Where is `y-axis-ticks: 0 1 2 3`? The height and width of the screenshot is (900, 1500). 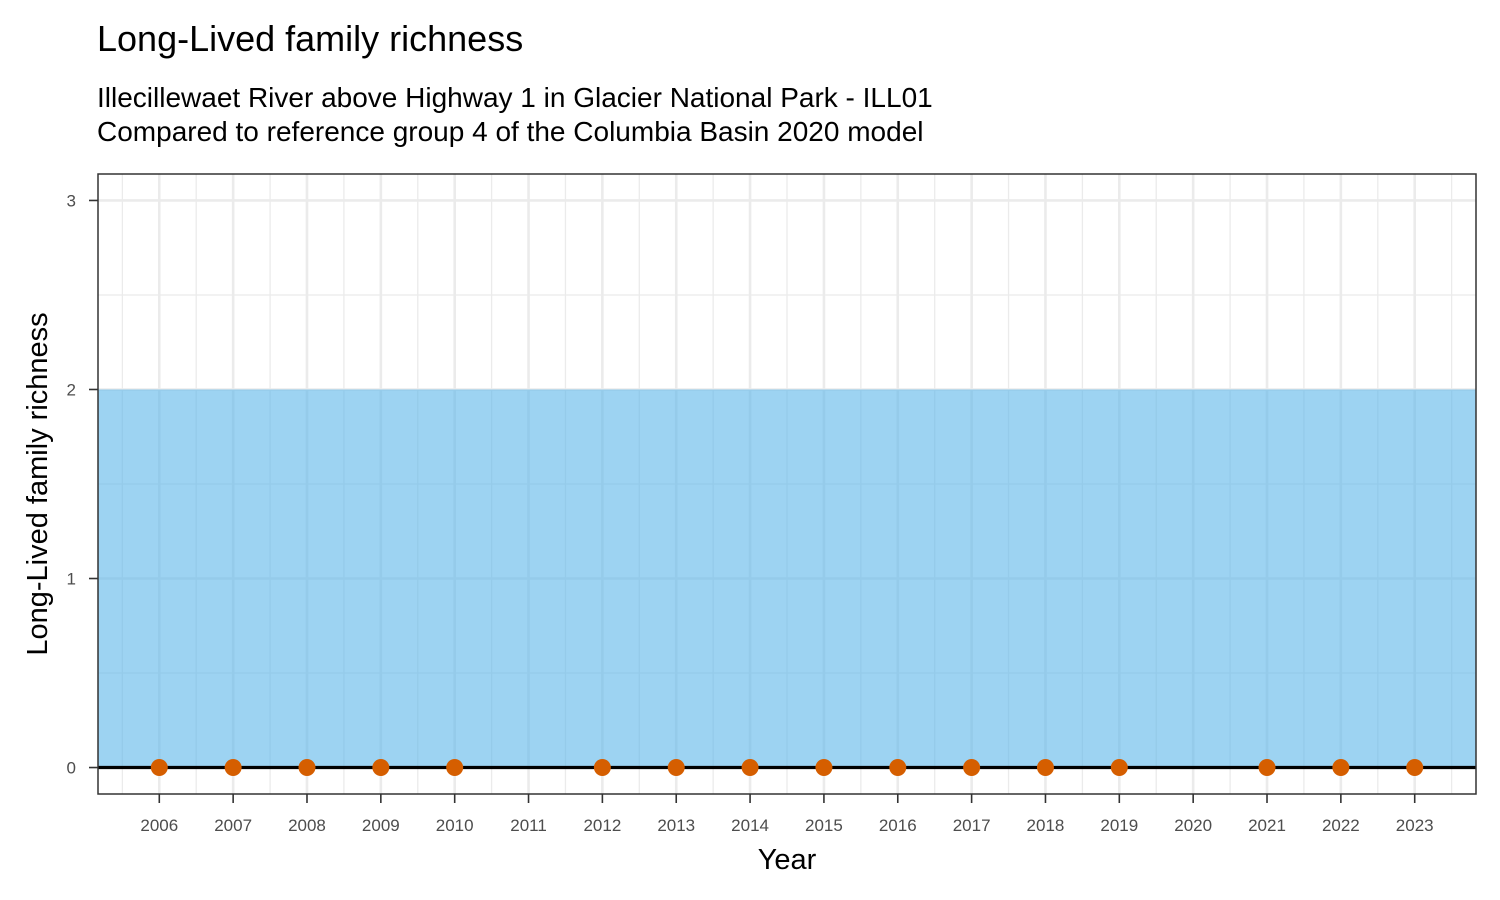
y-axis-ticks: 0 1 2 3 is located at coordinates (82, 484).